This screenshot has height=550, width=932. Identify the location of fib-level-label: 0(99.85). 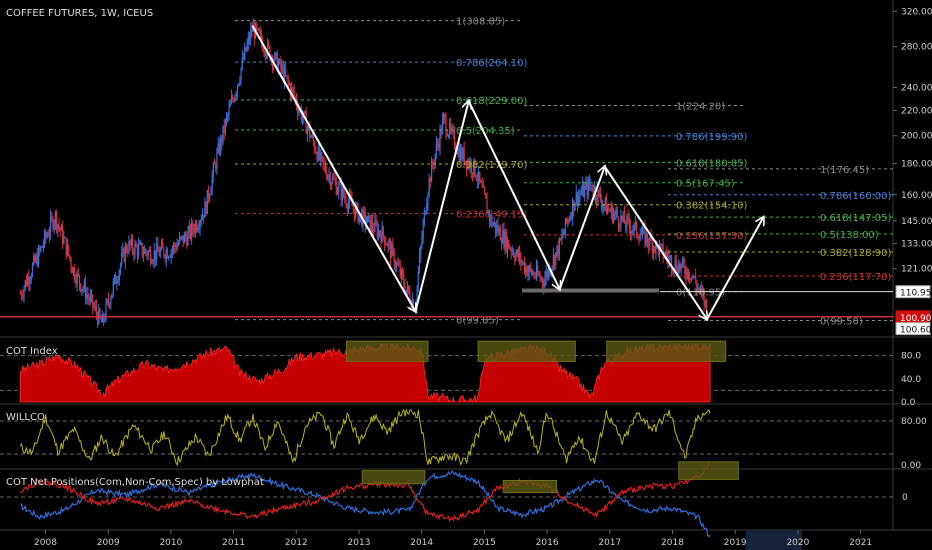
(477, 321).